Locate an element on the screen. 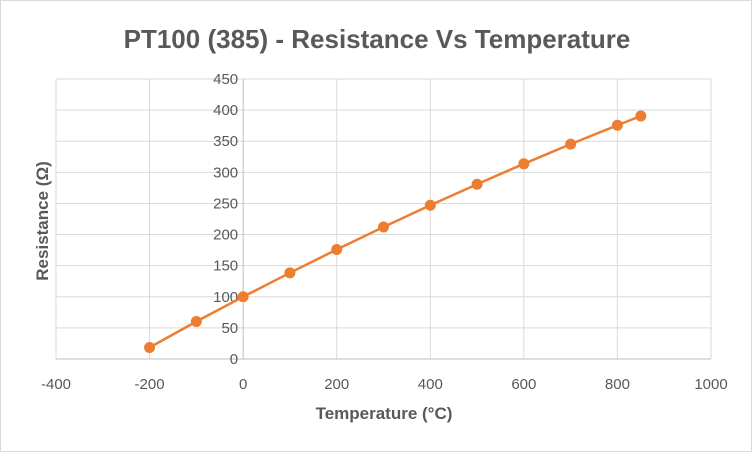 Image resolution: width=752 pixels, height=453 pixels. y-tick-label: 0 is located at coordinates (234, 359).